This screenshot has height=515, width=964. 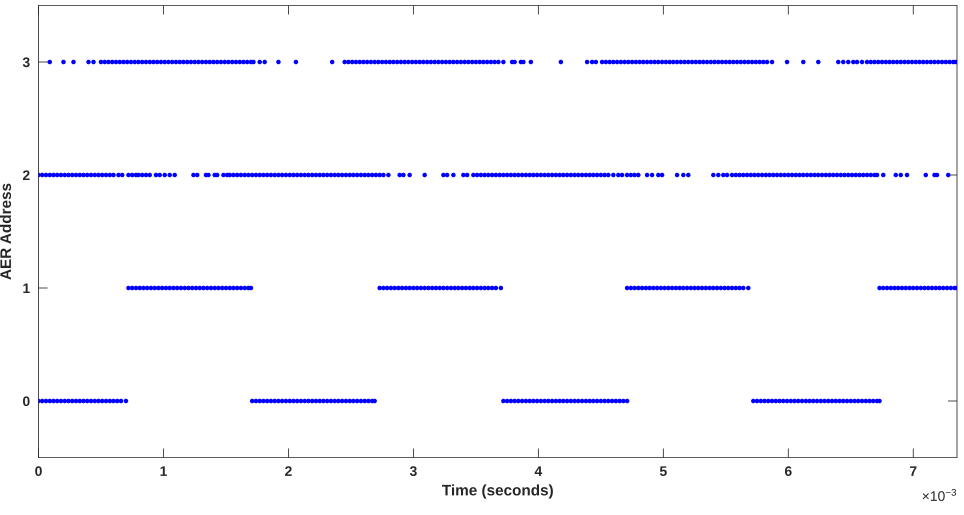 I want to click on x-tick-label: 1, so click(x=163, y=471).